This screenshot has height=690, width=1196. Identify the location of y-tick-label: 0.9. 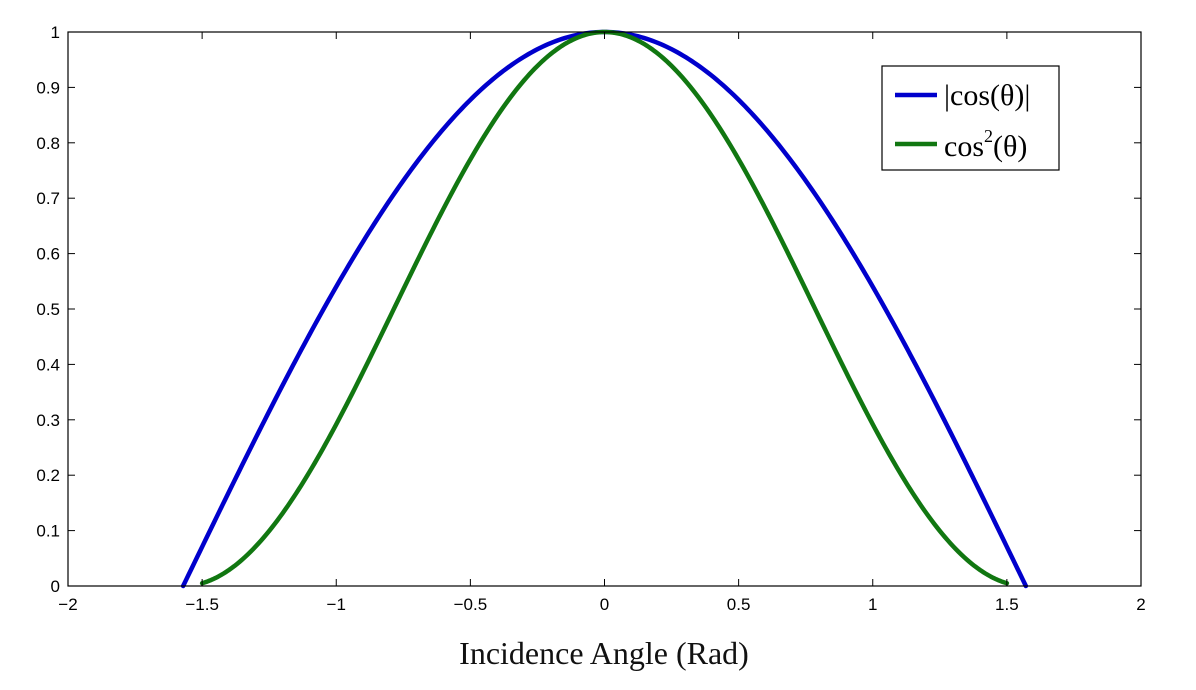
(48, 87).